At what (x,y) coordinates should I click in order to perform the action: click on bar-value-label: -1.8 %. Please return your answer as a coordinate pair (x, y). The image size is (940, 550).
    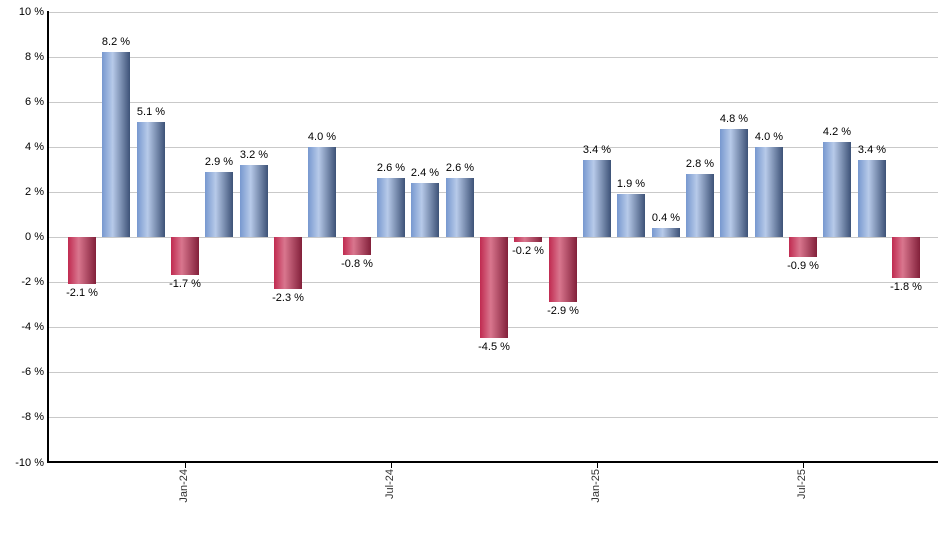
    Looking at the image, I should click on (906, 287).